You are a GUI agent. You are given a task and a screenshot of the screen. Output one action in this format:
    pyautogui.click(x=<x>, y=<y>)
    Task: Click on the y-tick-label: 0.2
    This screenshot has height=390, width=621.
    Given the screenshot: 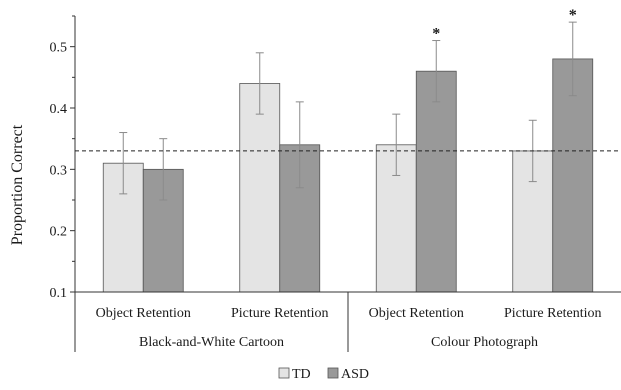 What is the action you would take?
    pyautogui.click(x=59, y=232)
    